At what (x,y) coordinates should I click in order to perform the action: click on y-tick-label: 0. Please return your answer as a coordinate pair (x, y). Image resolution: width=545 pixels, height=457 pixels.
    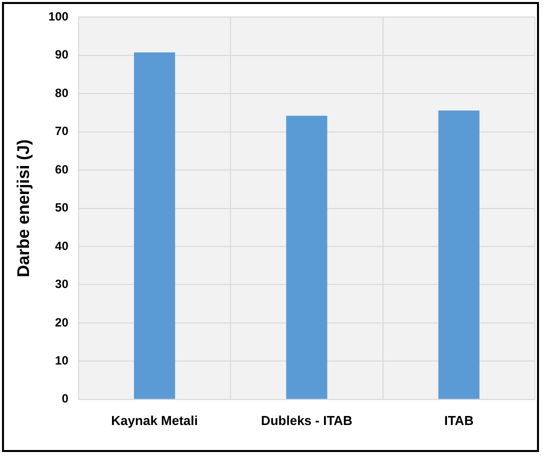
    Looking at the image, I should click on (65, 399).